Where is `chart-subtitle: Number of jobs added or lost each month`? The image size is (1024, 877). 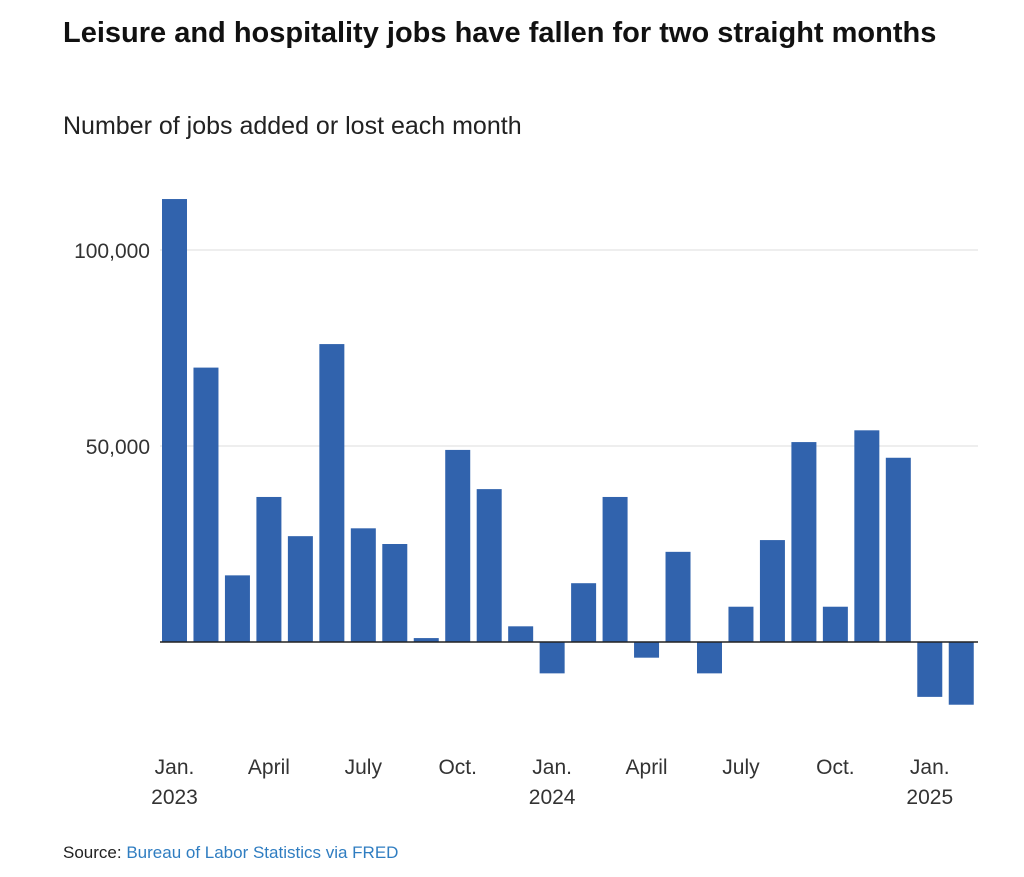 chart-subtitle: Number of jobs added or lost each month is located at coordinates (292, 126).